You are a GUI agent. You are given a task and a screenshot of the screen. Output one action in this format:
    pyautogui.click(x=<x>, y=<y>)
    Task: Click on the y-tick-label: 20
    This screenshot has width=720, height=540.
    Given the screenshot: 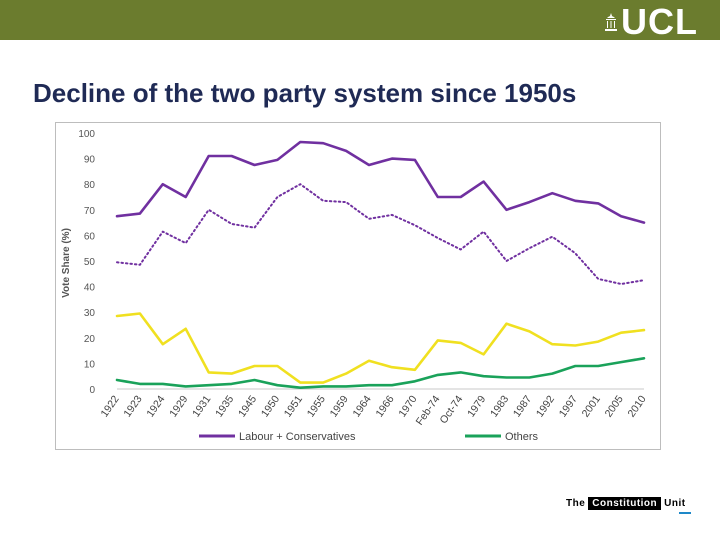 What is the action you would take?
    pyautogui.click(x=90, y=339)
    